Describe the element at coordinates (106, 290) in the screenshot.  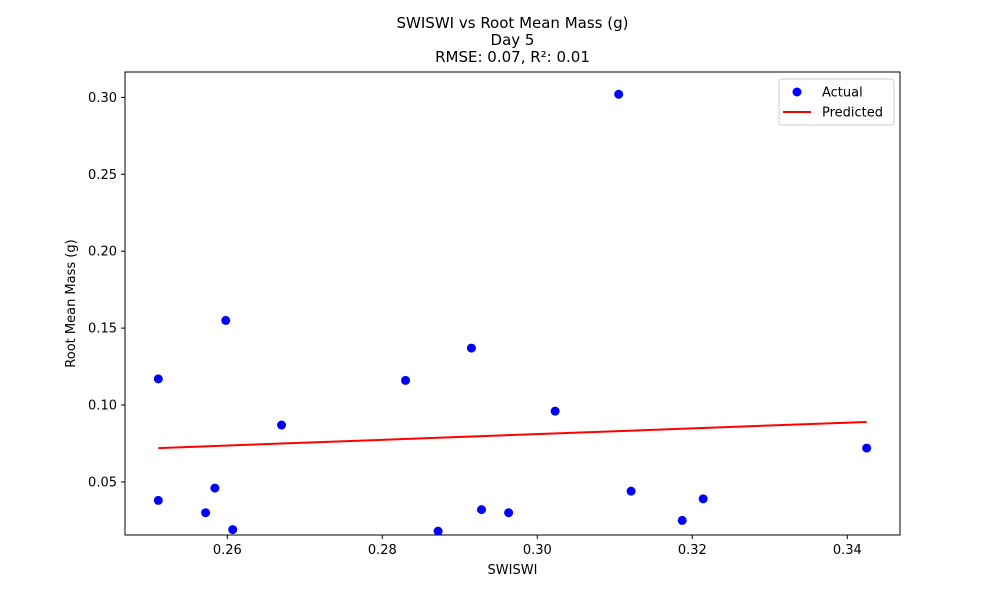
I see `y-axis: 0.05 0.10 0.15 0.20 0.25 0.30` at that location.